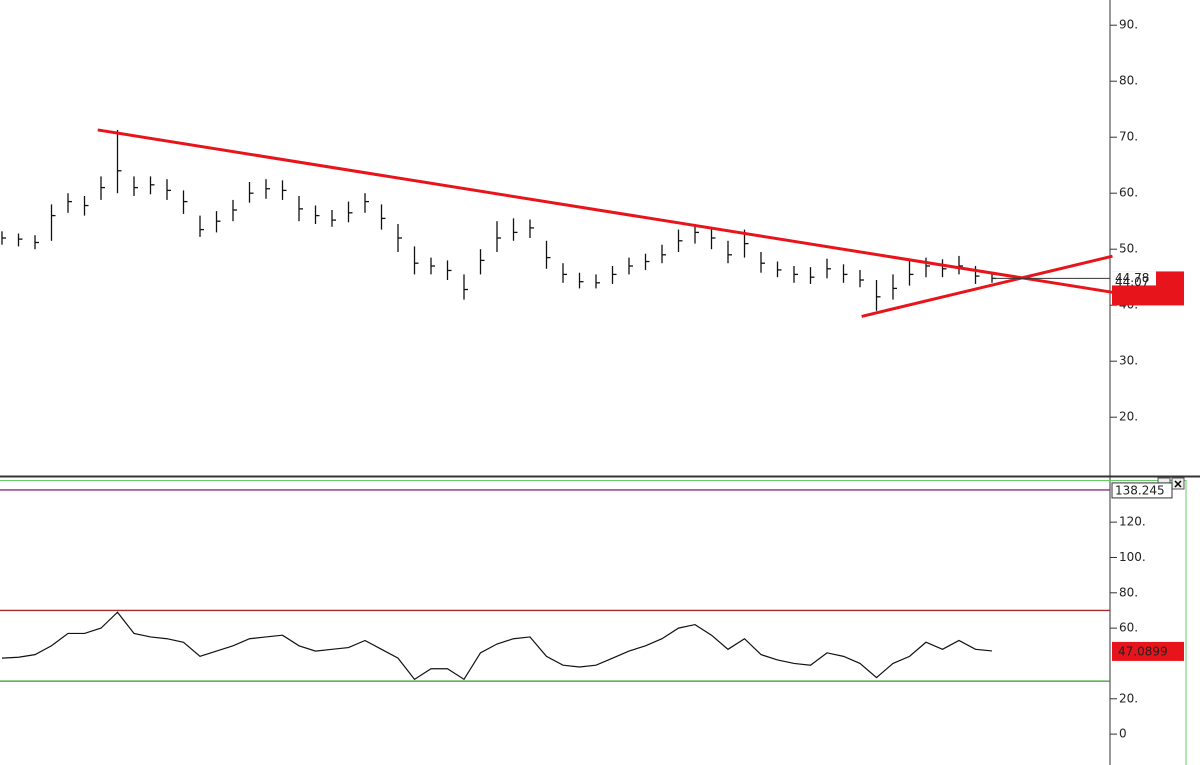 The width and height of the screenshot is (1200, 765). I want to click on rsi-line, so click(497, 646).